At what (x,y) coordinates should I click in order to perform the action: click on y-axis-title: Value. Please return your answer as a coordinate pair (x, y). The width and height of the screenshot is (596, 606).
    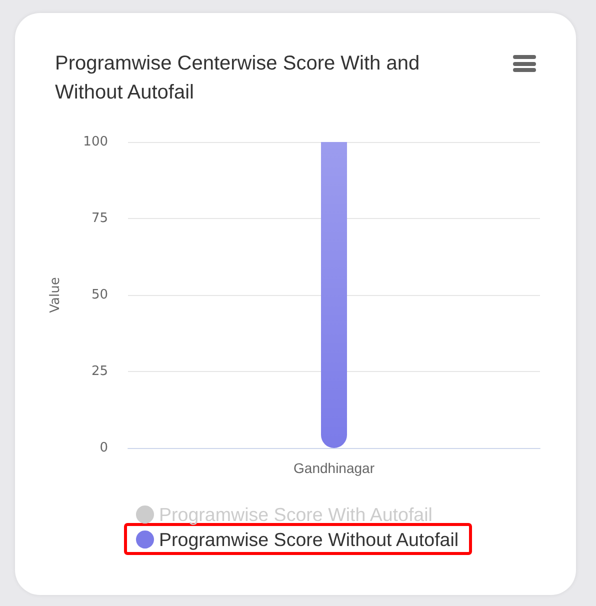
    Looking at the image, I should click on (55, 295).